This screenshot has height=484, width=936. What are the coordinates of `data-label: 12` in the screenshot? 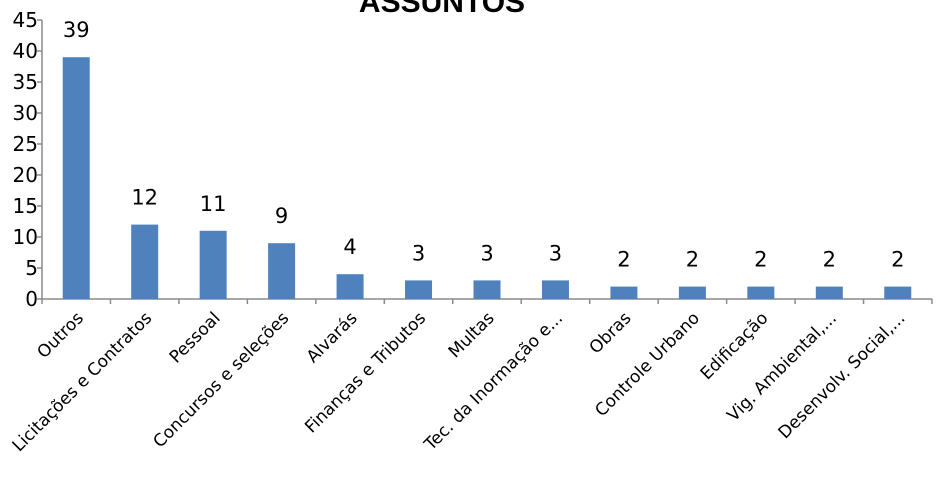 It's located at (144, 198).